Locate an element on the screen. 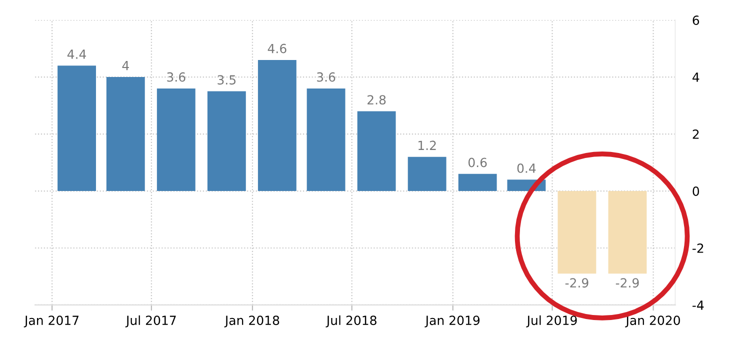 The height and width of the screenshot is (340, 730). data-label: 4.6 is located at coordinates (277, 49).